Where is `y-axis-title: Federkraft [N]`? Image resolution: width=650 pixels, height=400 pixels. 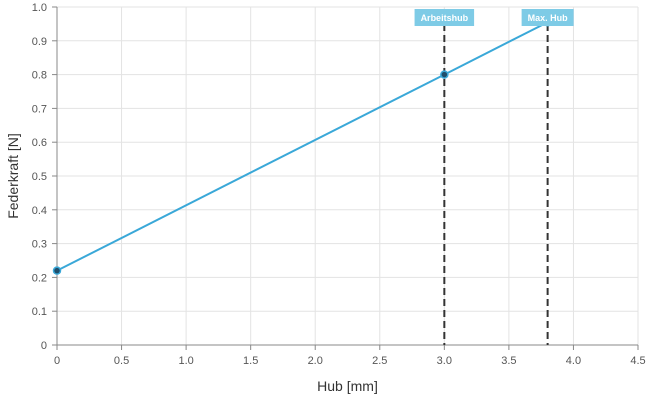
y-axis-title: Federkraft [N] is located at coordinates (13, 176).